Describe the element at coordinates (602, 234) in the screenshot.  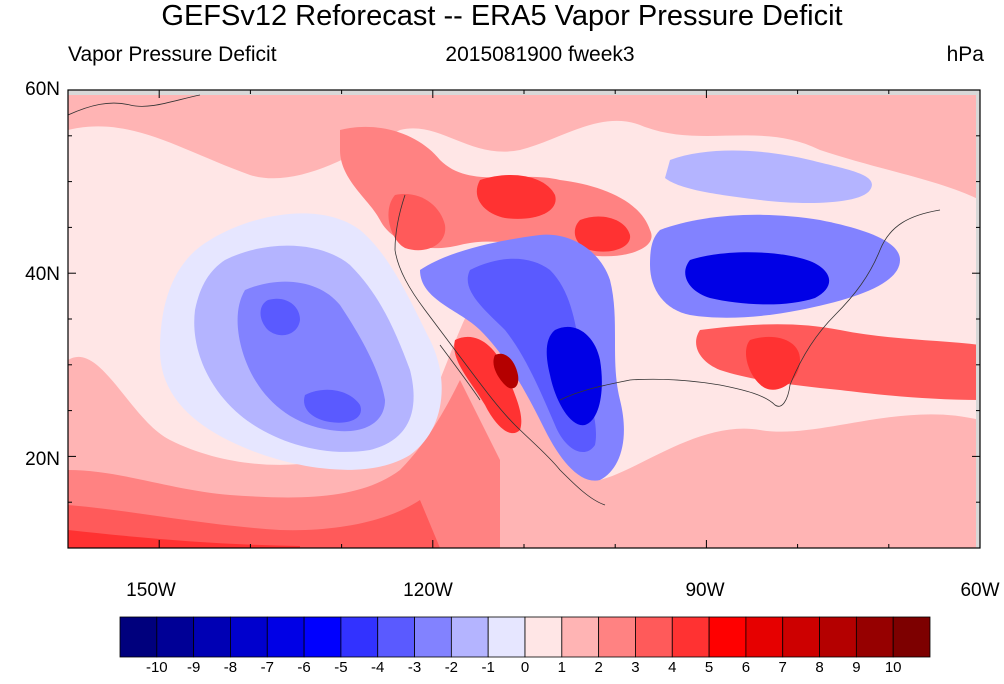
I see `field-dakotas-red-core` at that location.